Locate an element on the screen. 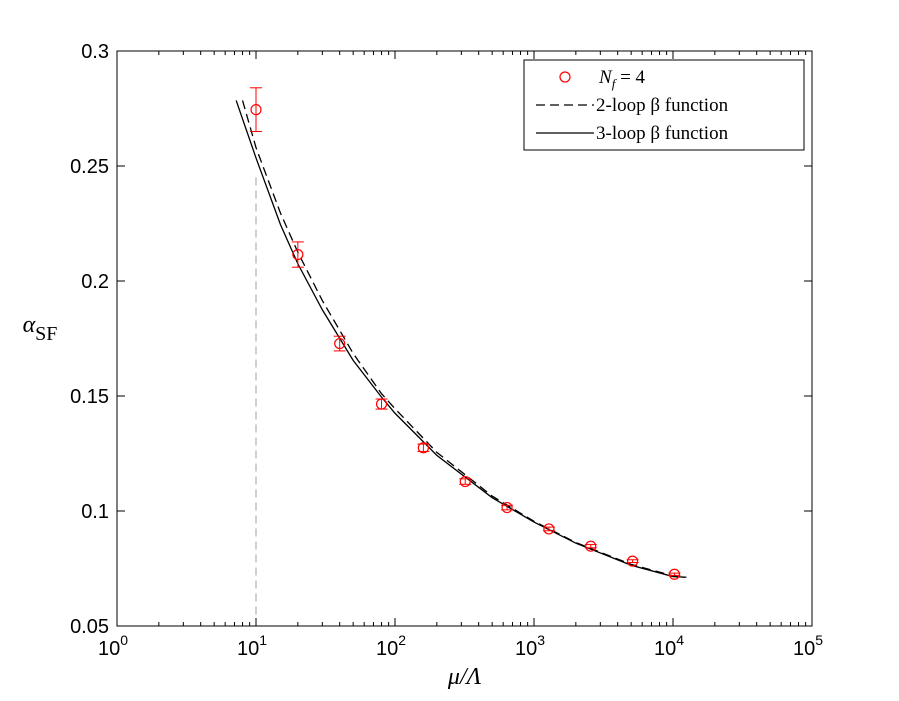 The image size is (899, 701). legend-label: Nf = 4 is located at coordinates (622, 79).